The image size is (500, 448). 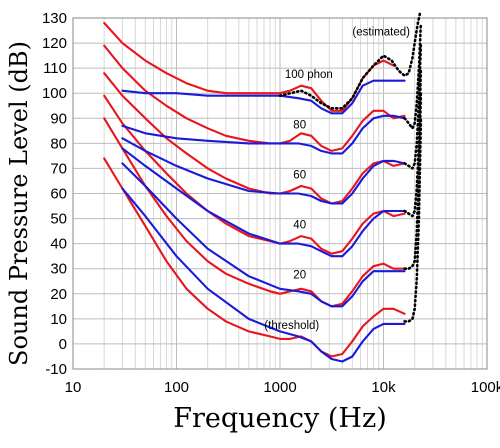 I want to click on x-tick-label: 10k, so click(x=383, y=387).